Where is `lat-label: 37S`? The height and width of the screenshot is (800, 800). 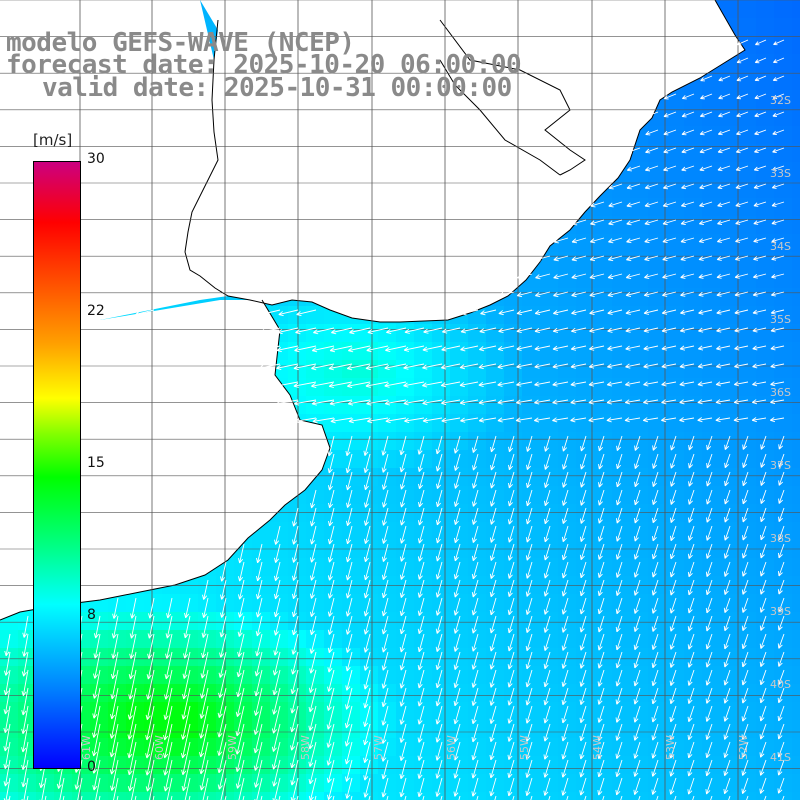
lat-label: 37S is located at coordinates (780, 465).